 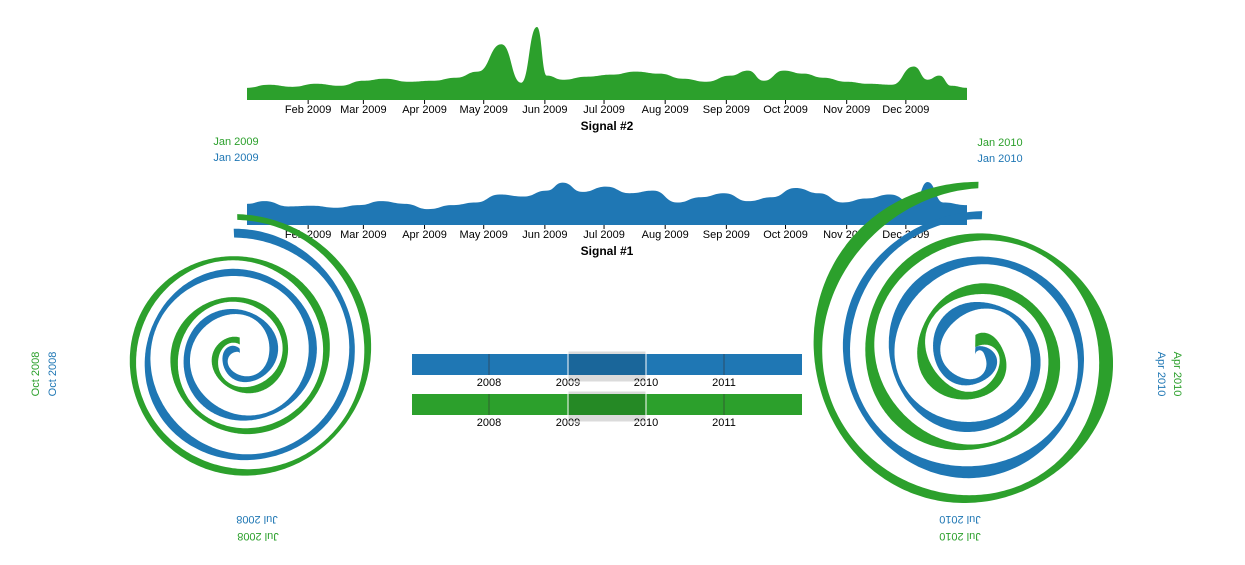 I want to click on right-label-bottom-signal1: Jul 2010, so click(x=960, y=519).